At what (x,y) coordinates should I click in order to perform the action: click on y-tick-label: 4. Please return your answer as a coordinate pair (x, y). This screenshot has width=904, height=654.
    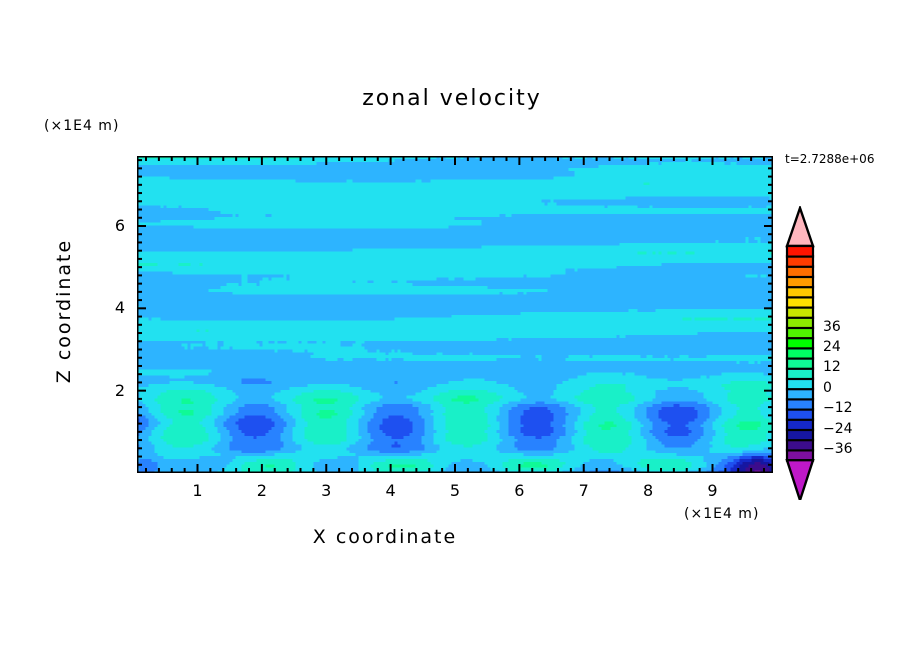
    Looking at the image, I should click on (119, 308).